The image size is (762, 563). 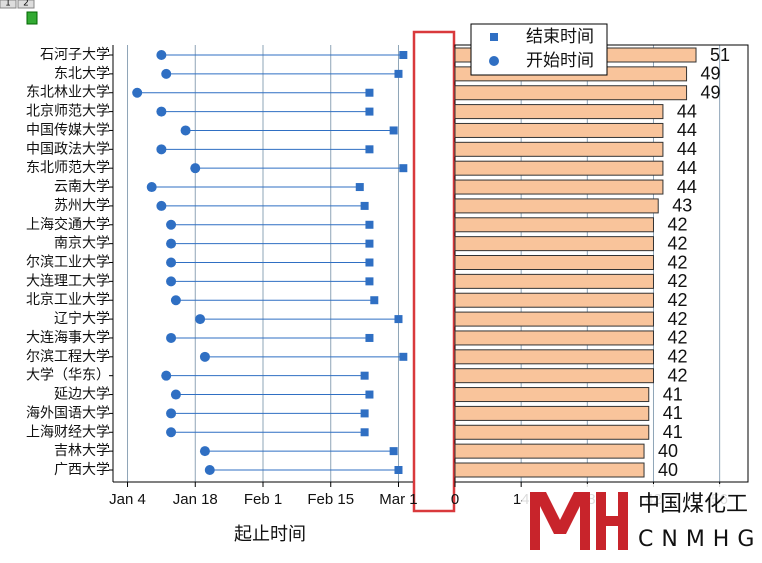 I want to click on y-tick-label: 南京大学, so click(x=82, y=244).